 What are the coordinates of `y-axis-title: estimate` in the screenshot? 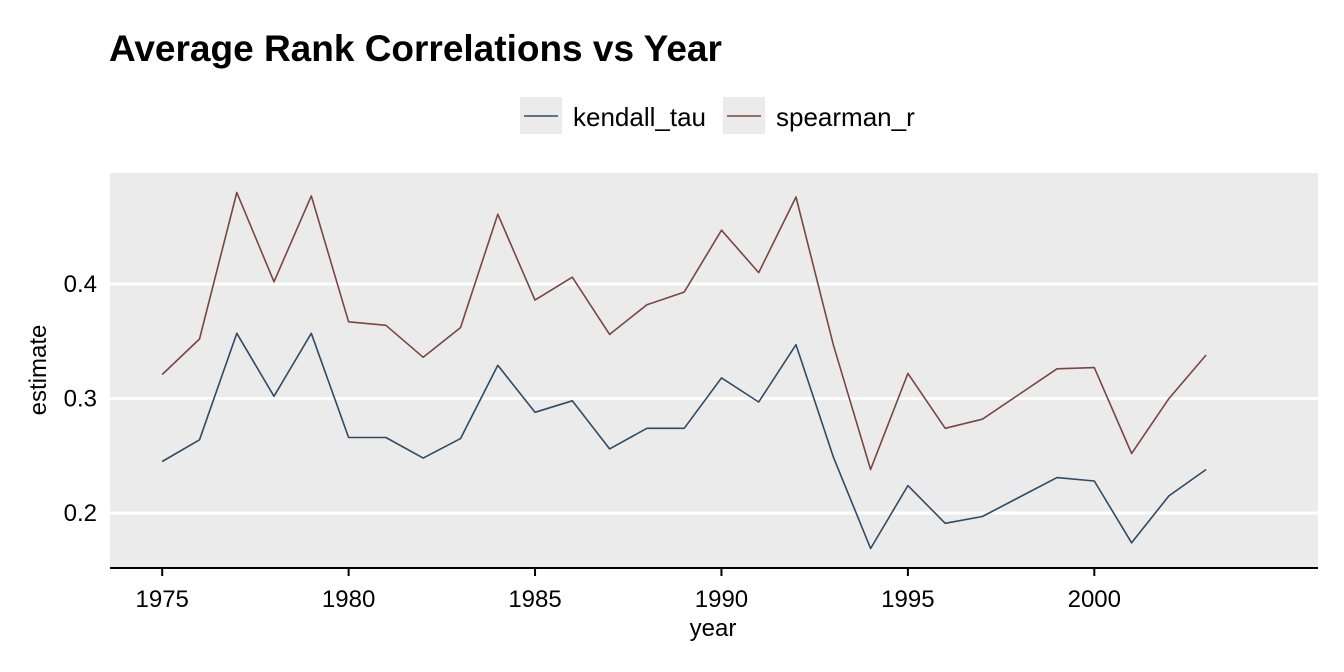 It's located at (38, 370).